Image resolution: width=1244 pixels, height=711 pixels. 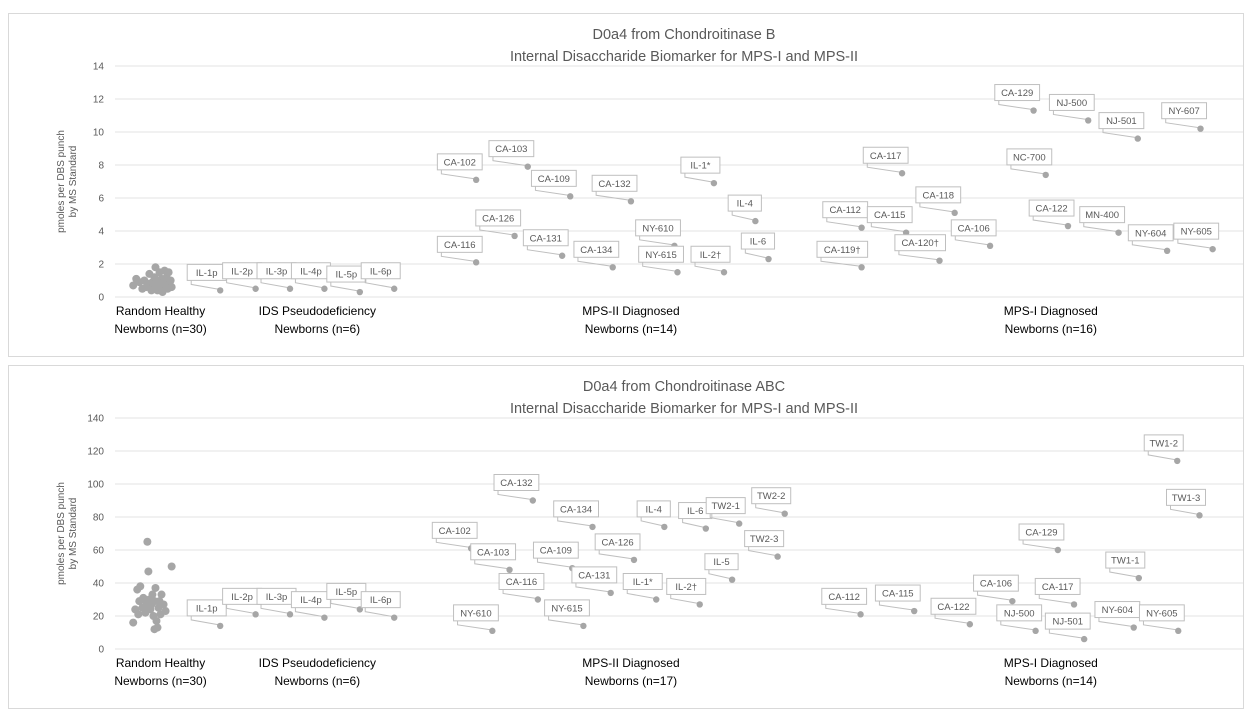 I want to click on labeled-point: TW2-3, so click(x=764, y=545).